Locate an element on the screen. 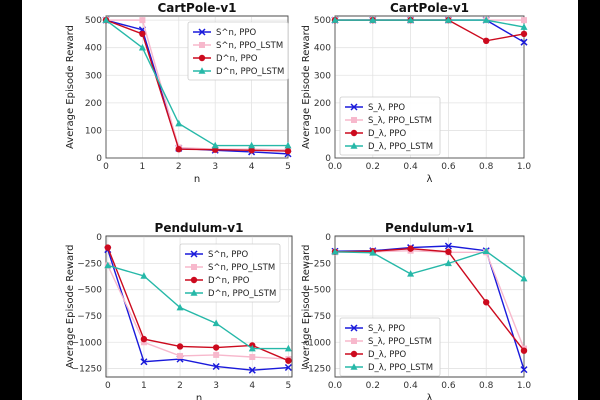 The image size is (600, 400). panel-2-legend-marker-1-b is located at coordinates (354, 107).